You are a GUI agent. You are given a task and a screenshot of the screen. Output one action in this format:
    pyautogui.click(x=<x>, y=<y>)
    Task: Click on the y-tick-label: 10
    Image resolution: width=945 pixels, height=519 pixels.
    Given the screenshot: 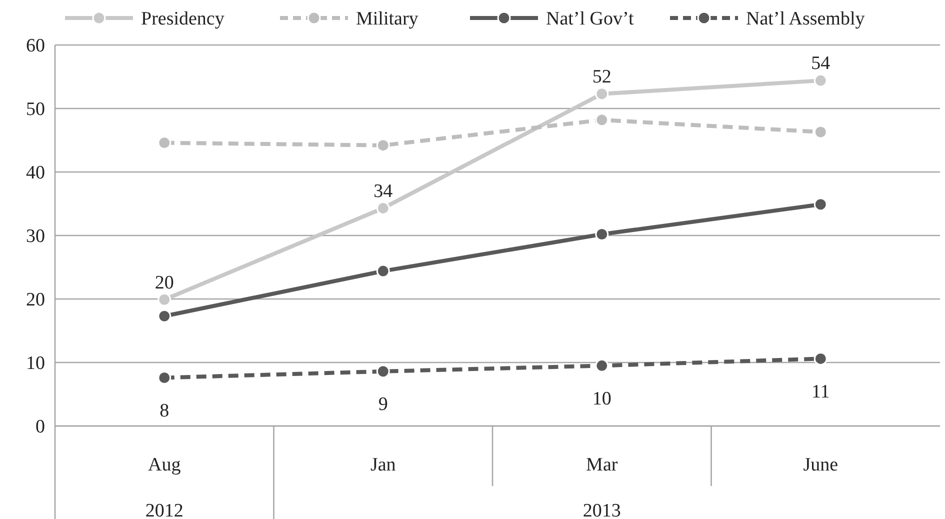 What is the action you would take?
    pyautogui.click(x=35, y=363)
    